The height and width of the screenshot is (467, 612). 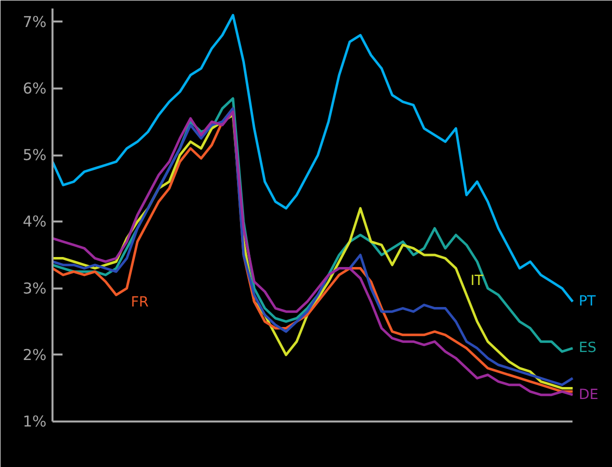 I want to click on y-tick-label: 3%, so click(x=34, y=288).